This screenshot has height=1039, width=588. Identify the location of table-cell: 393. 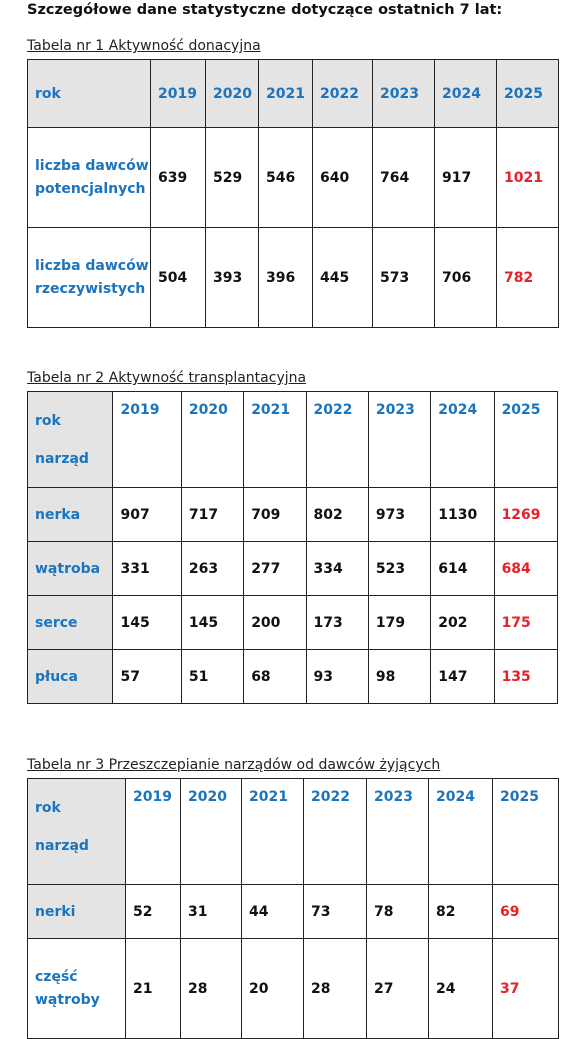
(232, 277).